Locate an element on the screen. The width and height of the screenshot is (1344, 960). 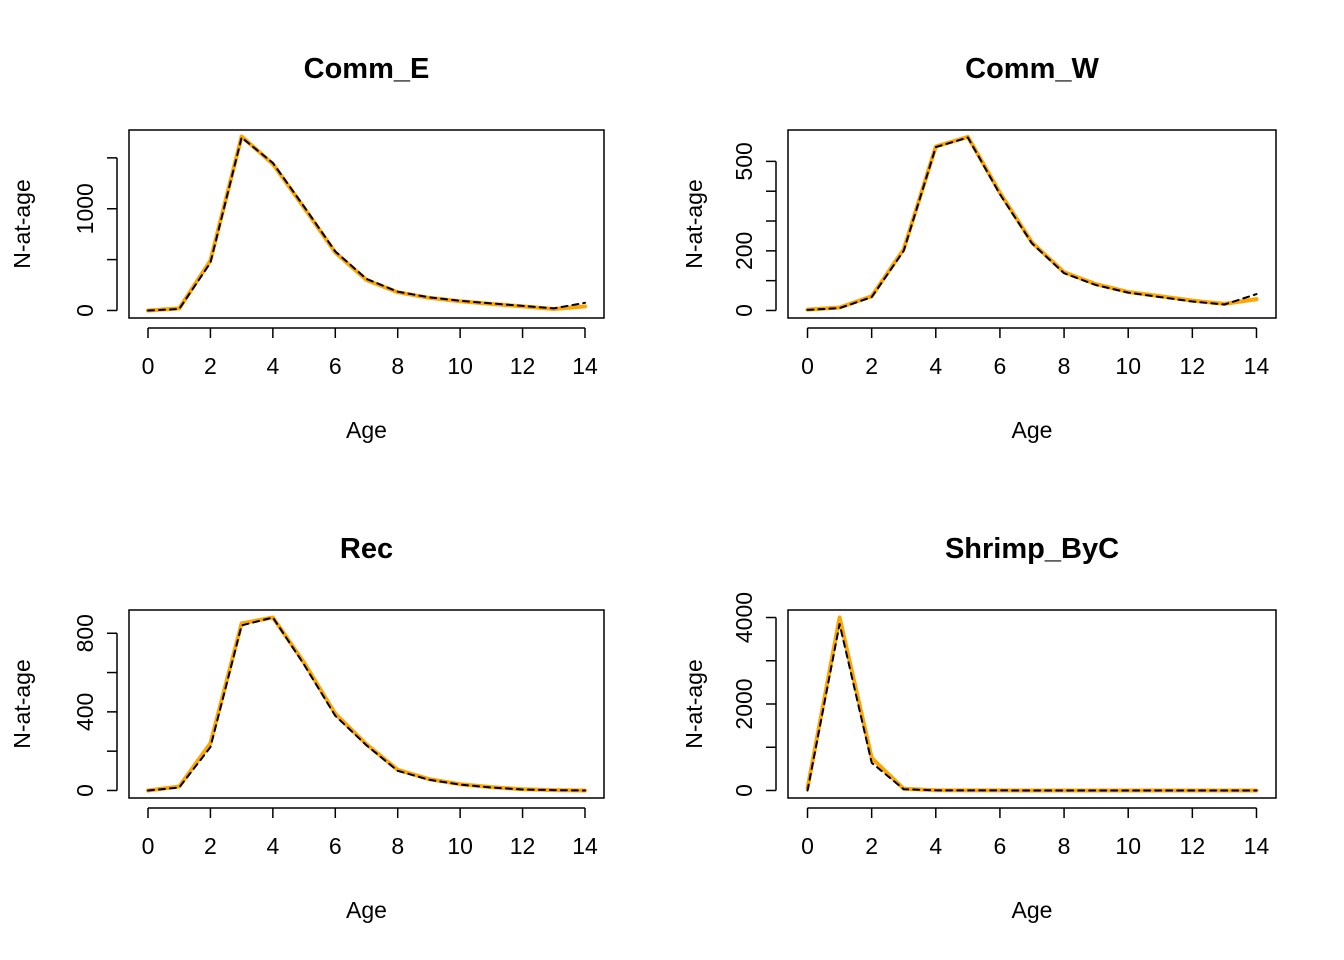
y-tick-label: 2000 is located at coordinates (744, 703).